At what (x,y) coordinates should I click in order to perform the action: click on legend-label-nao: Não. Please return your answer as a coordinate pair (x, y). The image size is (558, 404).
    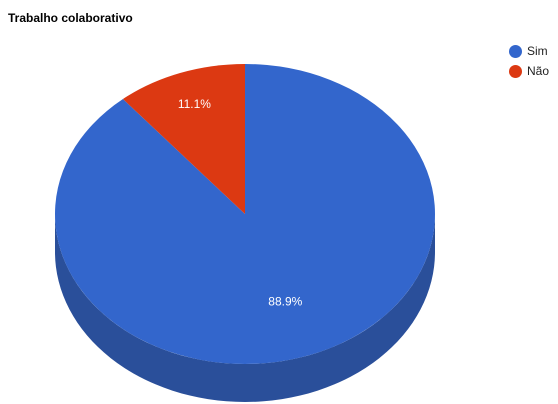
    Looking at the image, I should click on (538, 71).